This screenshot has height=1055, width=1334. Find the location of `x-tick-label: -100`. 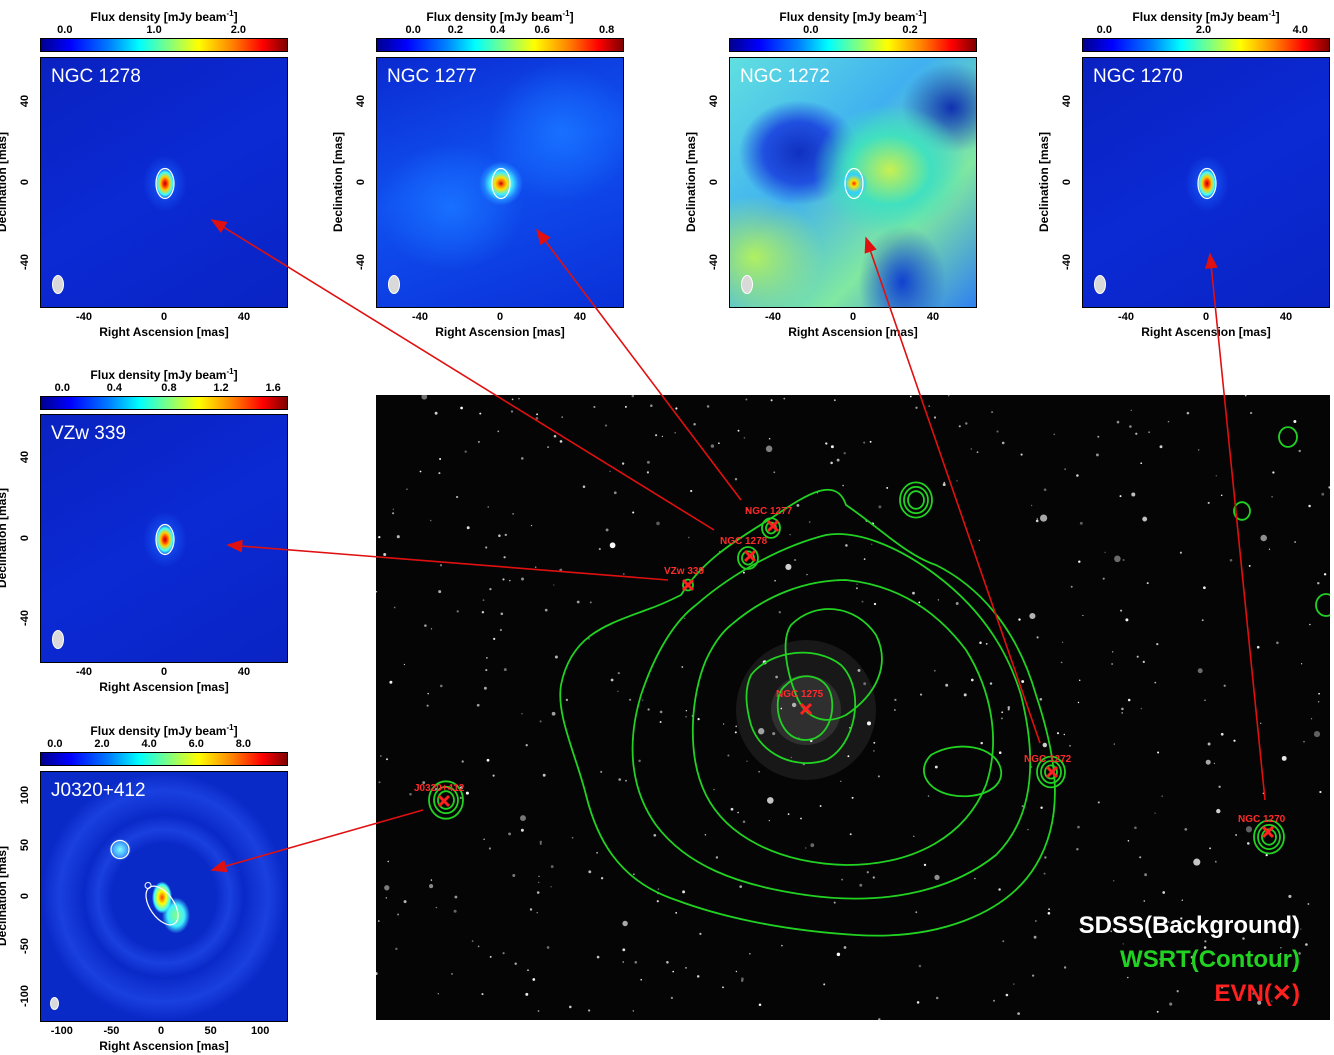

x-tick-label: -100 is located at coordinates (61, 1031).